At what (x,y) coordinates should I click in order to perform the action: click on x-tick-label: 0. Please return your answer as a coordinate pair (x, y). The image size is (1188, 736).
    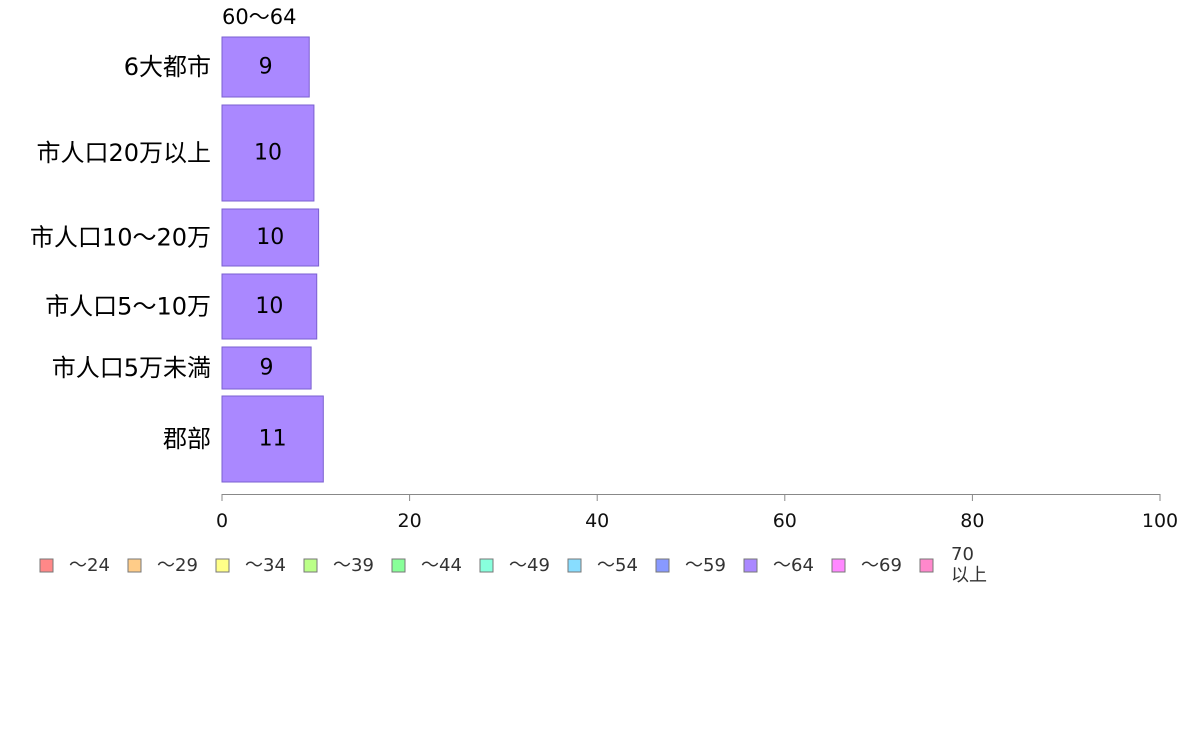
    Looking at the image, I should click on (222, 521).